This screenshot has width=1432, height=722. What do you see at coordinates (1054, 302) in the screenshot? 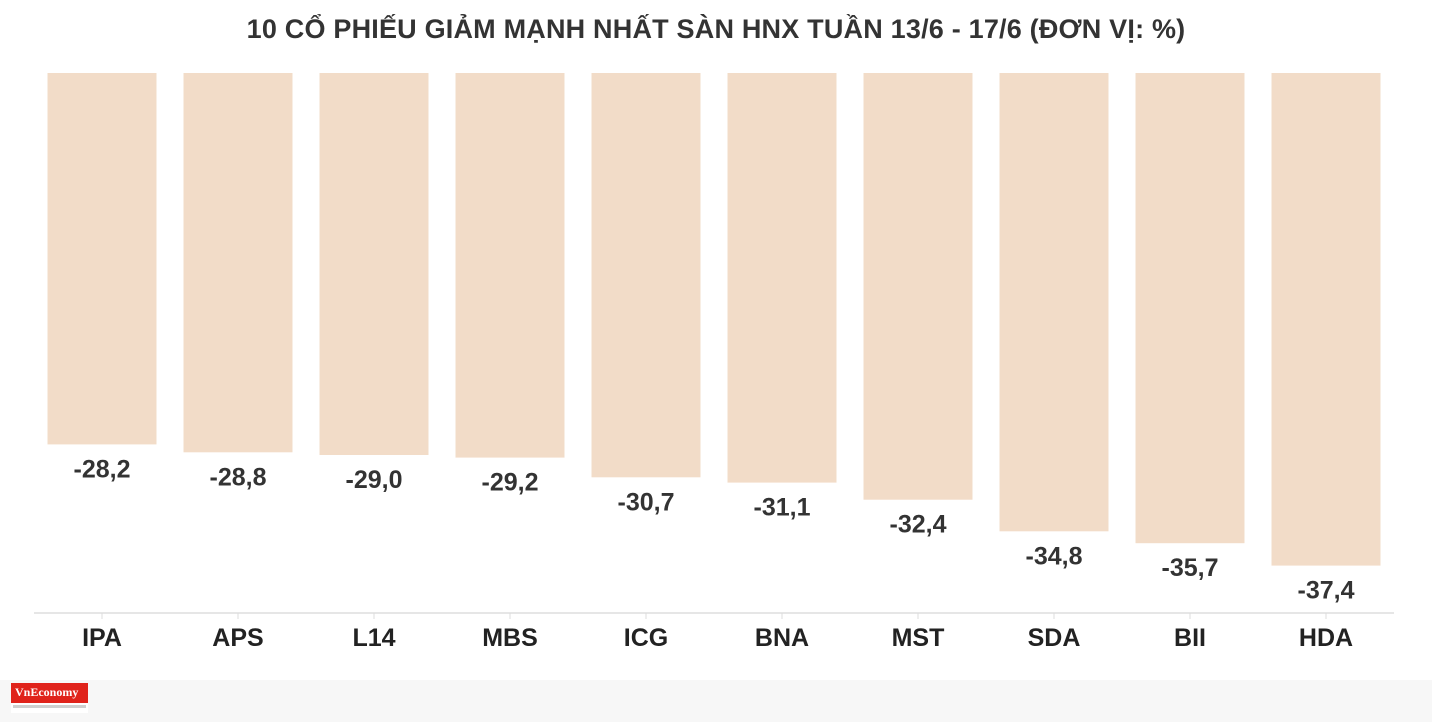
I see `bar-sda` at bounding box center [1054, 302].